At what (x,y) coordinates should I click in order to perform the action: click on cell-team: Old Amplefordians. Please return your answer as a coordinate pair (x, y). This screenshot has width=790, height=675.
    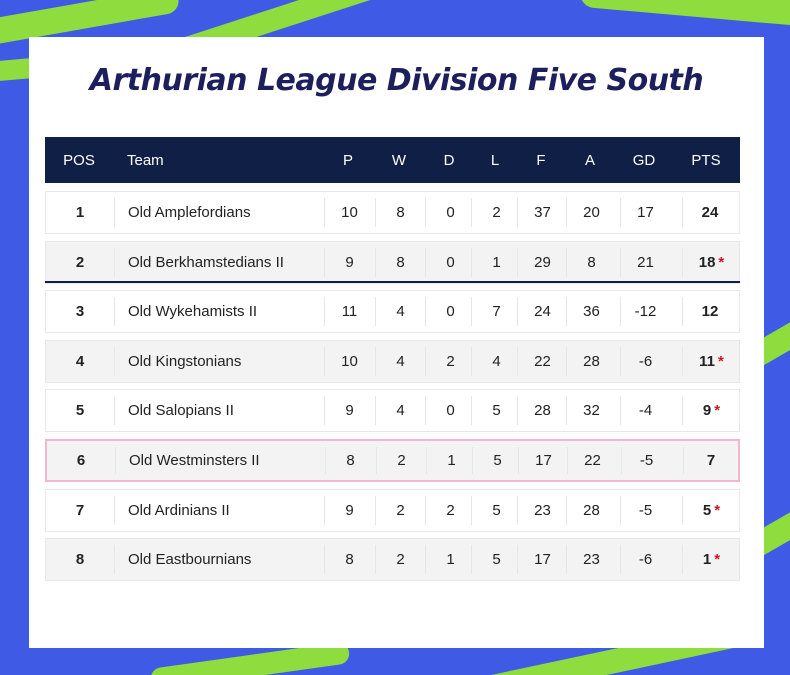
    Looking at the image, I should click on (220, 212).